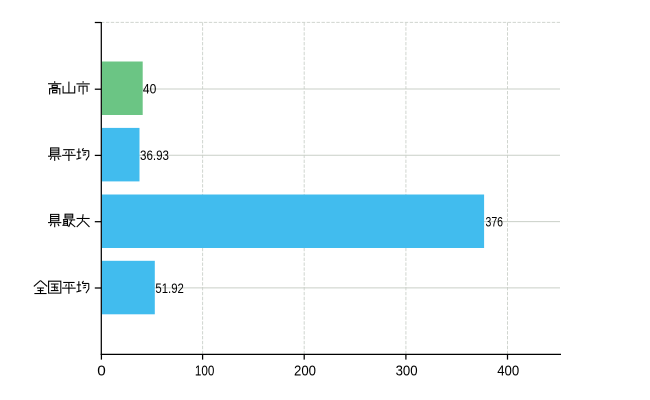  I want to click on svg-text: 0, so click(101, 371).